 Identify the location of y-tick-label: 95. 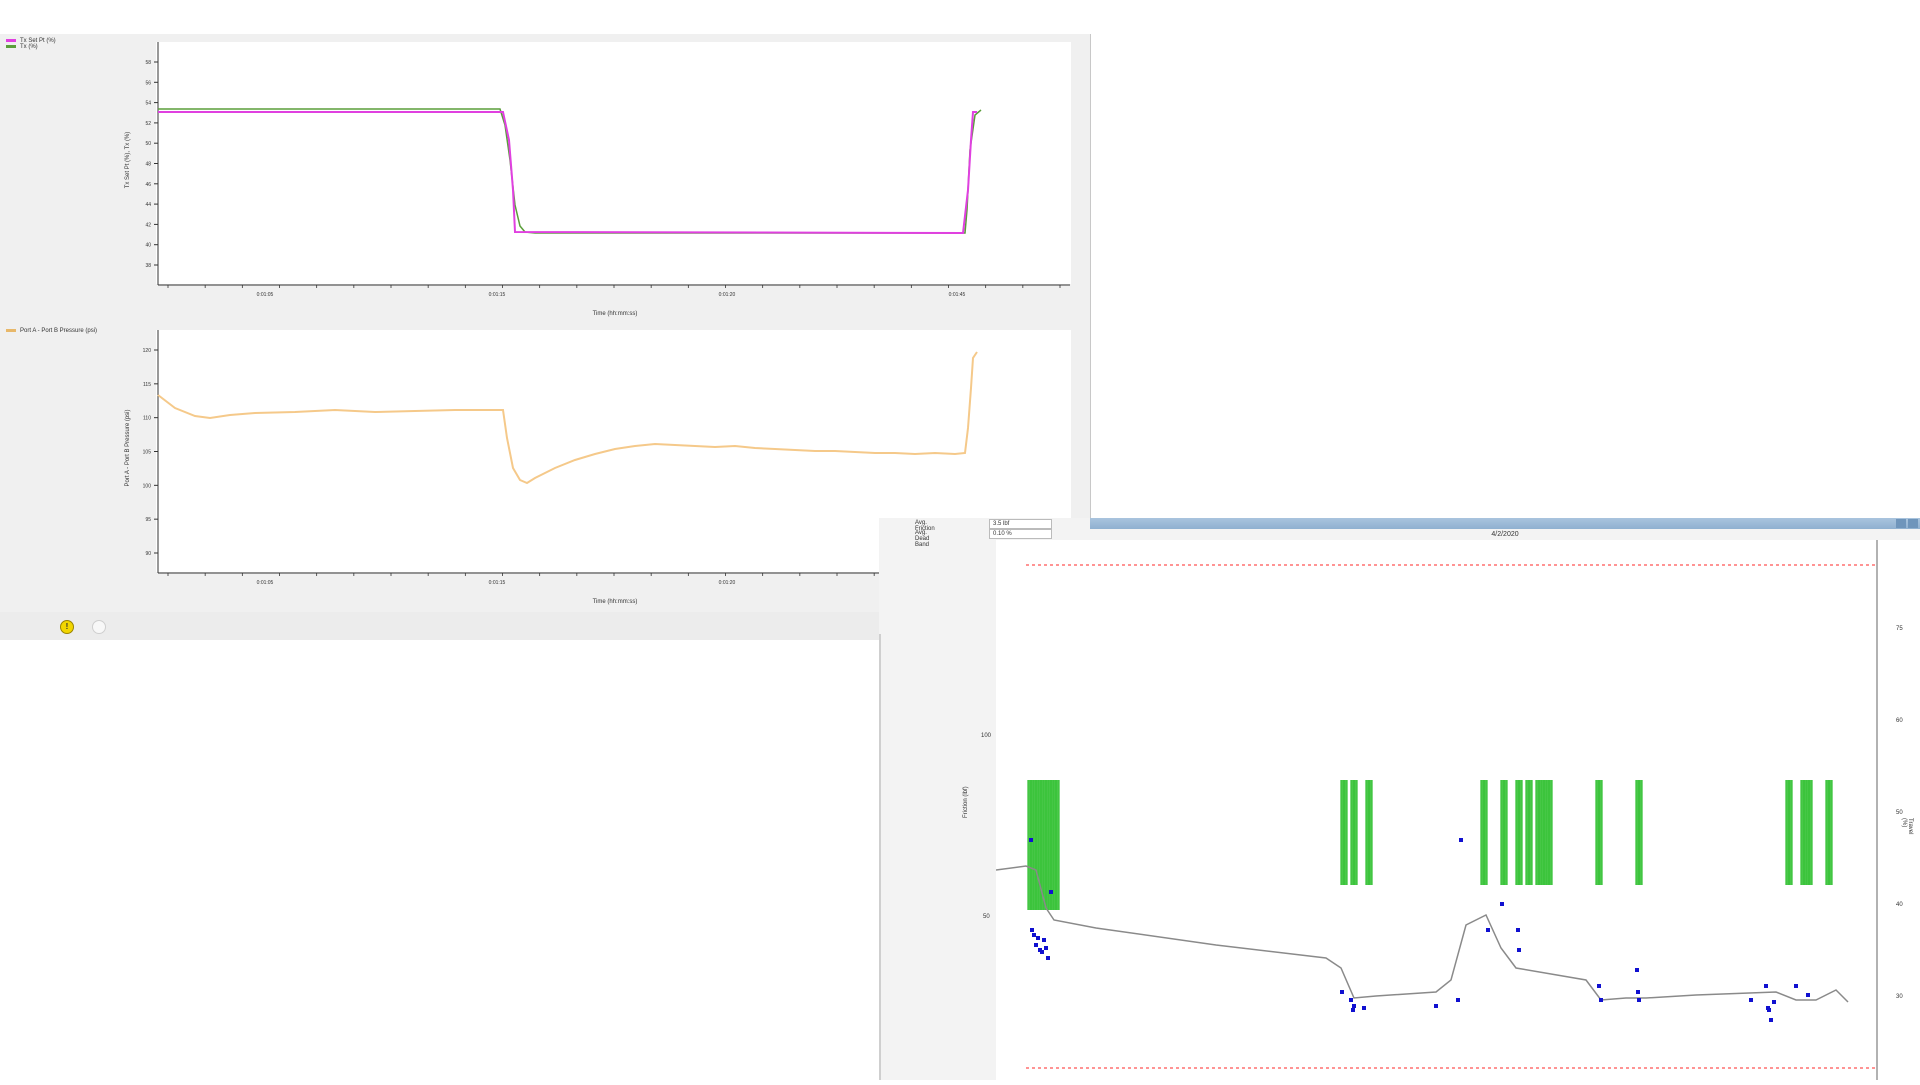
(148, 520).